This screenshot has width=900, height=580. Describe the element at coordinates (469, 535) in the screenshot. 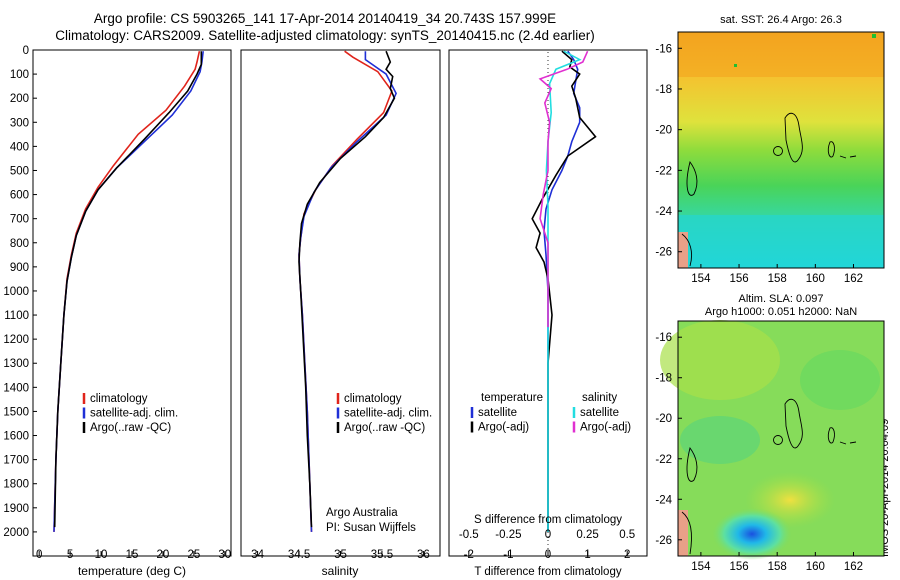

I see `s-difference-x-tick-label: -0.5` at that location.